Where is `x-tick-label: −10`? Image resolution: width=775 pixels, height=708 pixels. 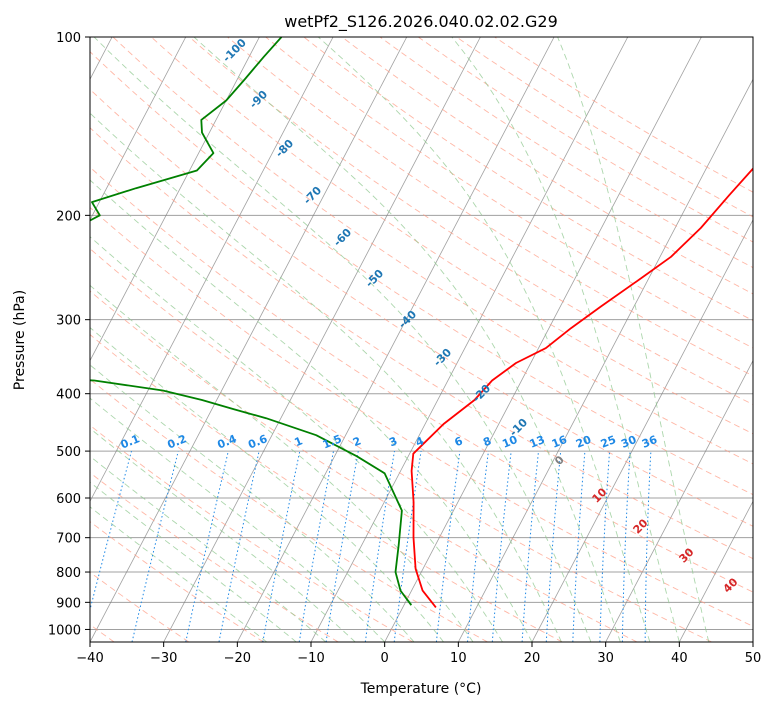
x-tick-label: −10 is located at coordinates (310, 658).